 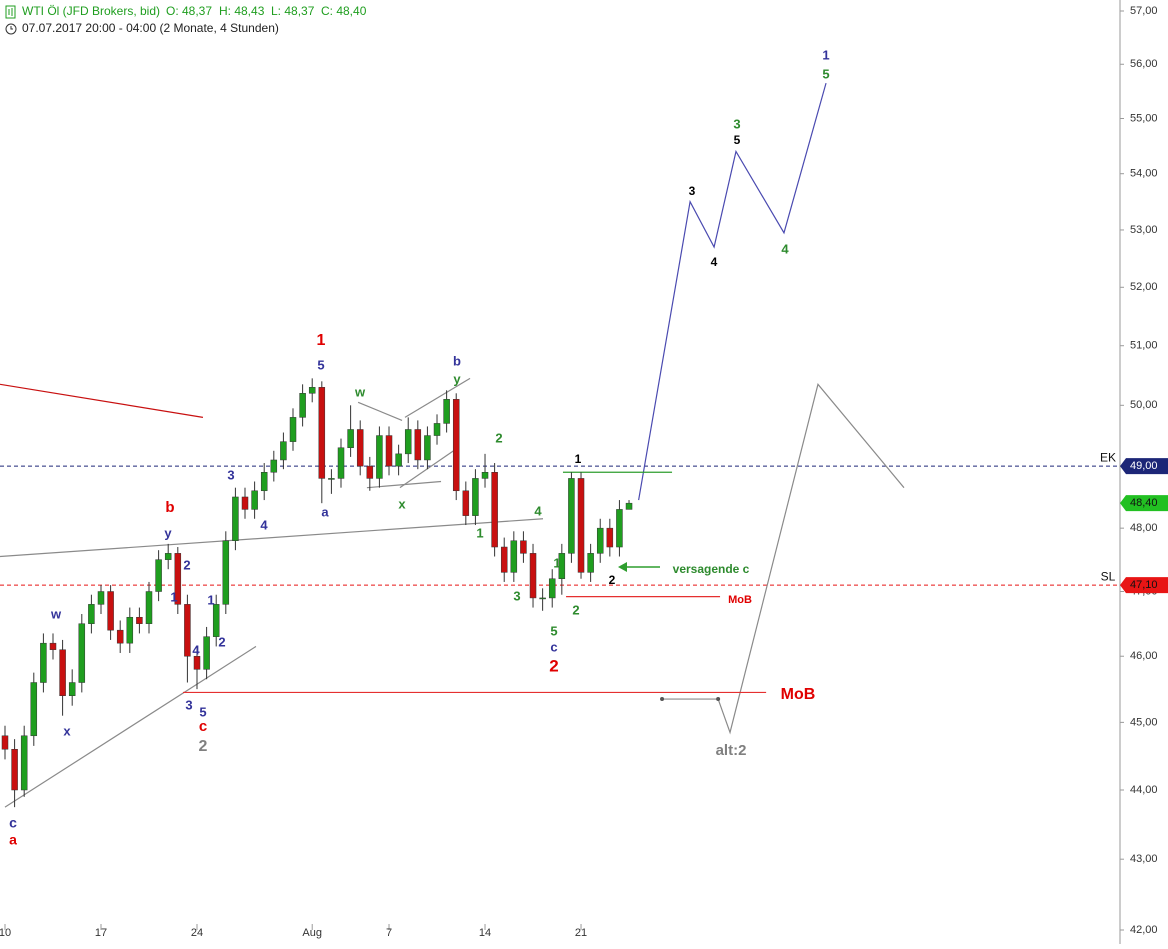 I want to click on ohlc-high: H: 48,43, so click(x=242, y=11).